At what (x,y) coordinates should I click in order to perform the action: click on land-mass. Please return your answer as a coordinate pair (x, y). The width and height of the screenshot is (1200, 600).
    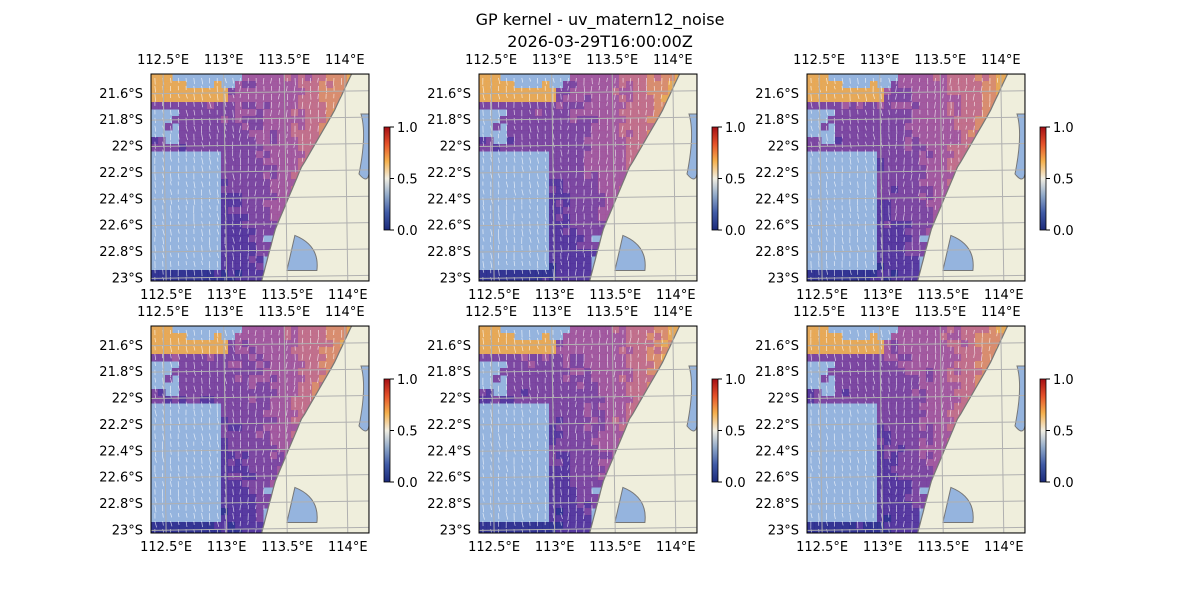
    Looking at the image, I should click on (970, 429).